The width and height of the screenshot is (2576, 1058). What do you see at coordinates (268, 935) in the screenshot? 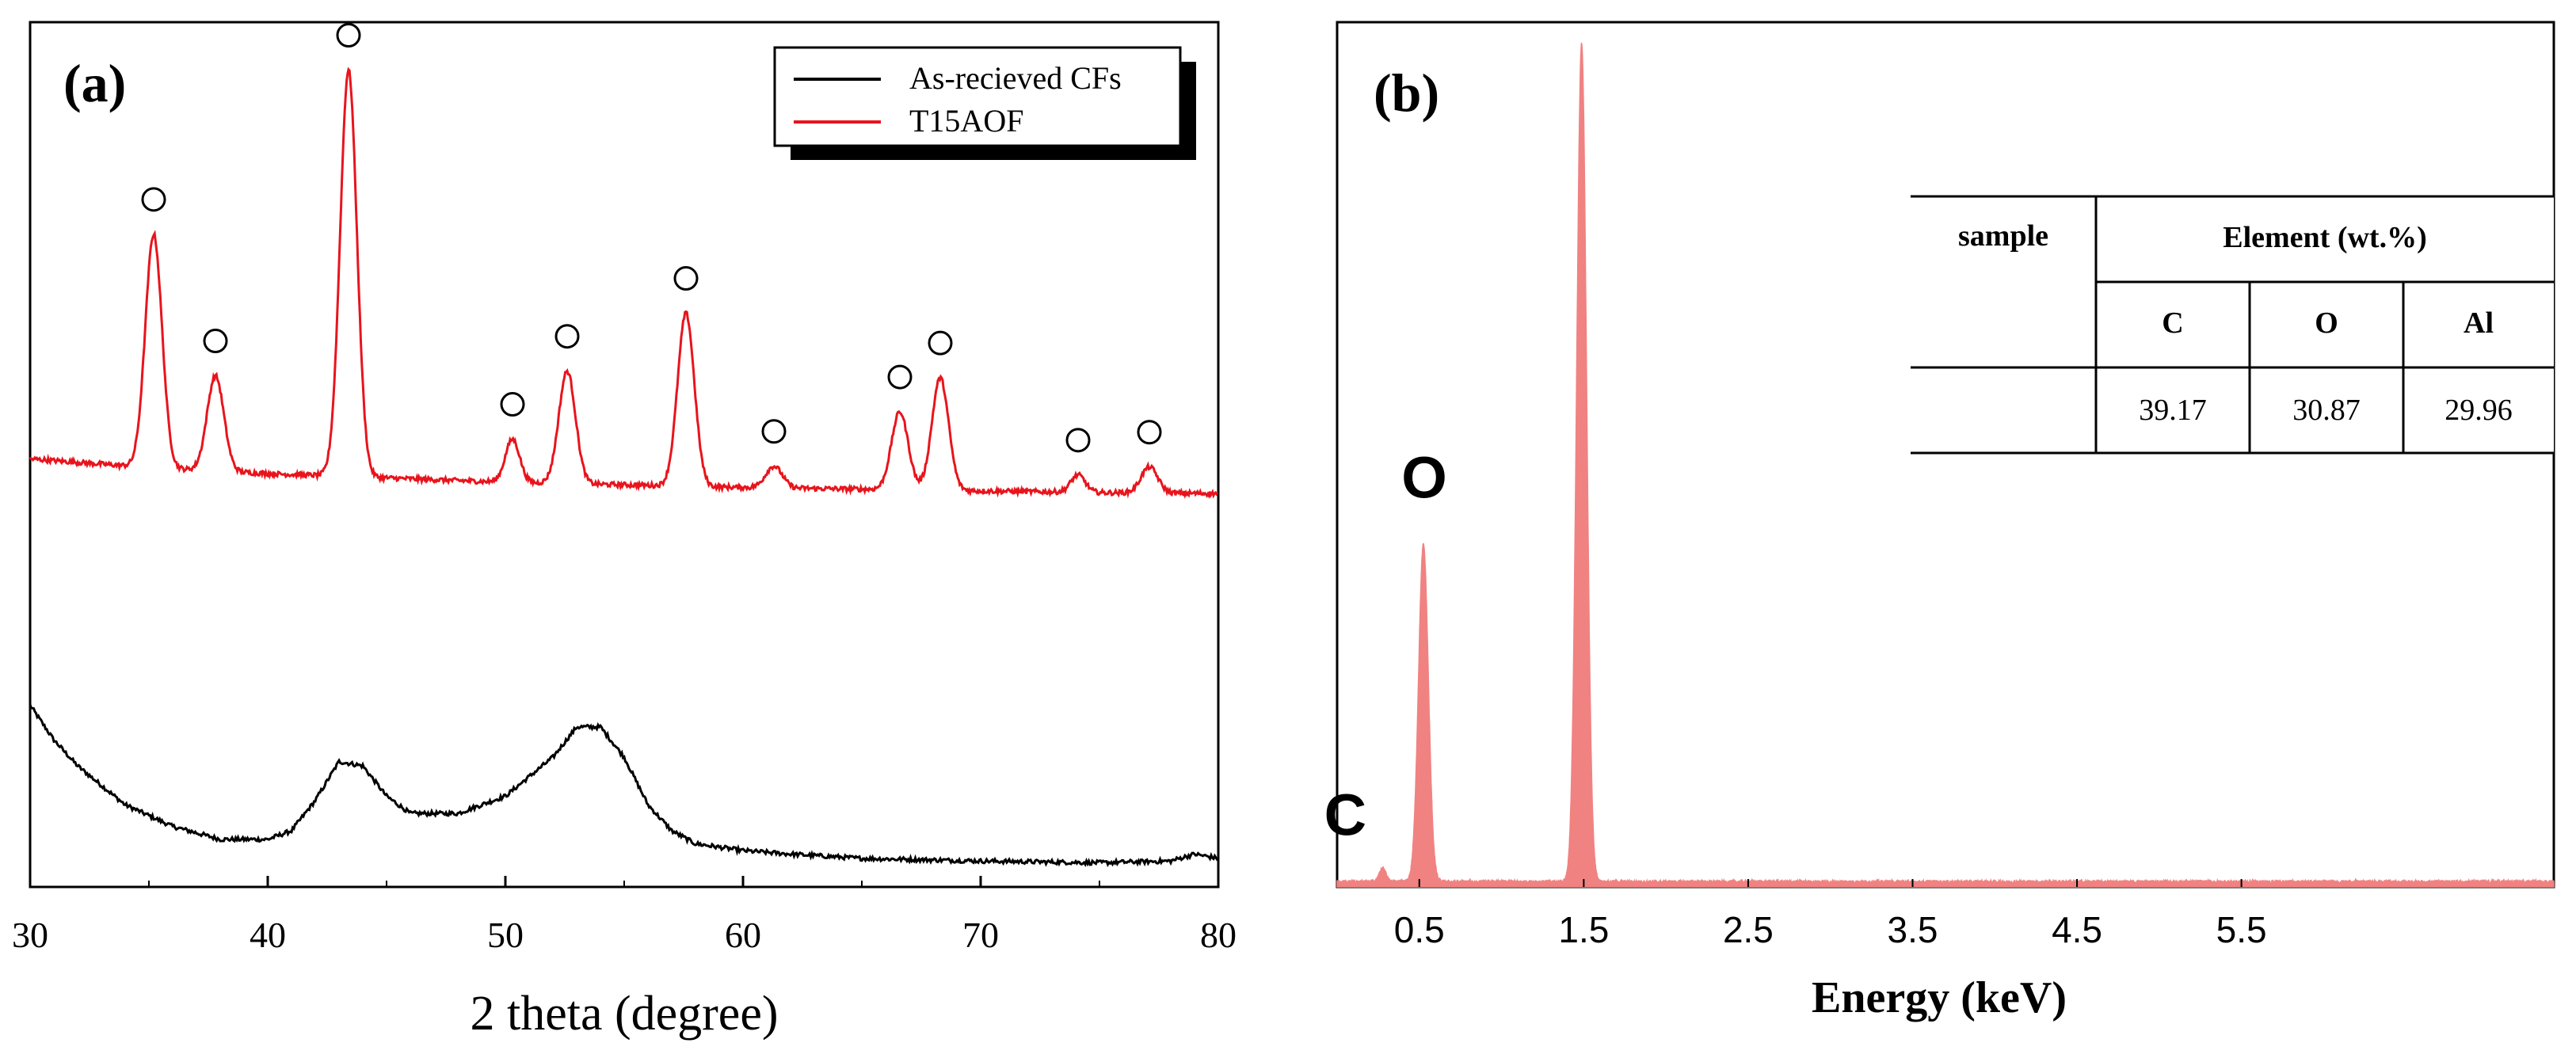
I see `x-tick-label: 40` at bounding box center [268, 935].